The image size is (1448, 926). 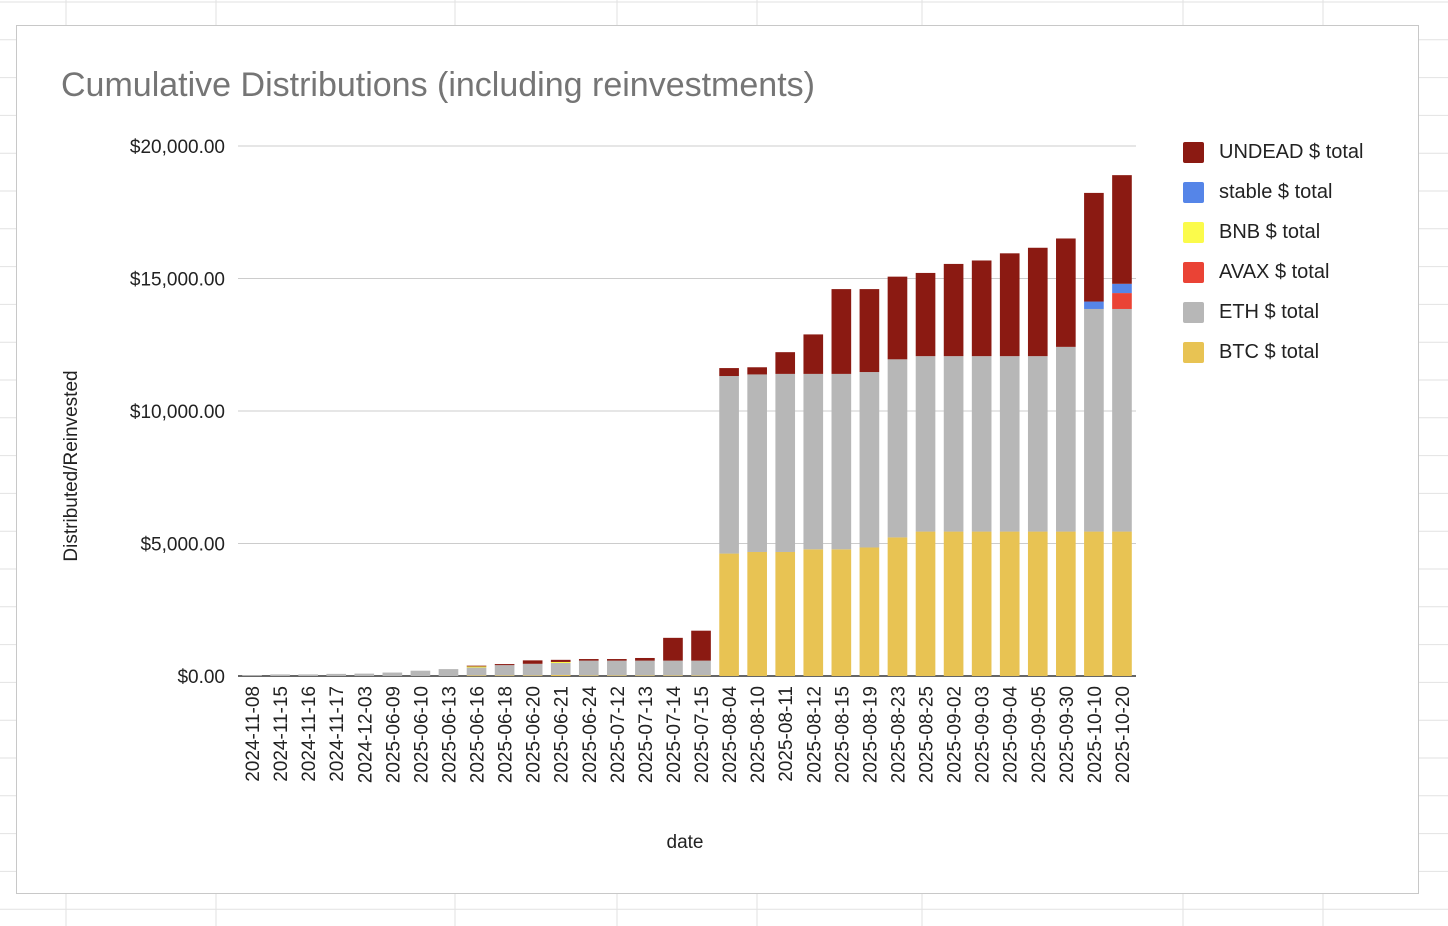 What do you see at coordinates (1273, 232) in the screenshot?
I see `legend-item: BNB $ total` at bounding box center [1273, 232].